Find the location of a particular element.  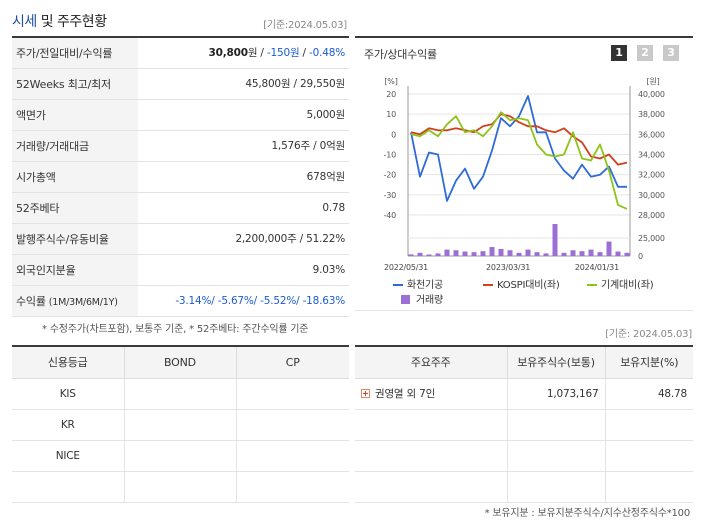

x-tick-label: 2024/01/31 is located at coordinates (597, 267).